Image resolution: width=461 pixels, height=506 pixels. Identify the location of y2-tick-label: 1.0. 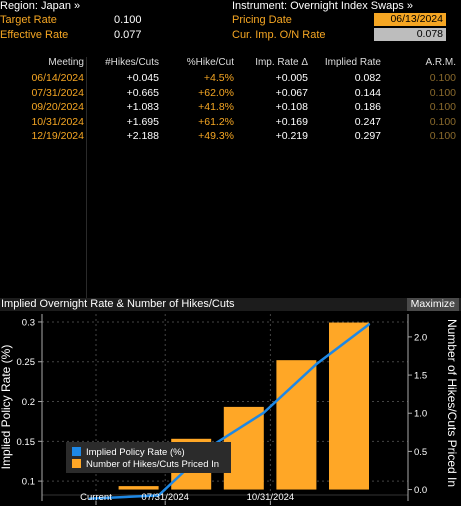
(420, 414).